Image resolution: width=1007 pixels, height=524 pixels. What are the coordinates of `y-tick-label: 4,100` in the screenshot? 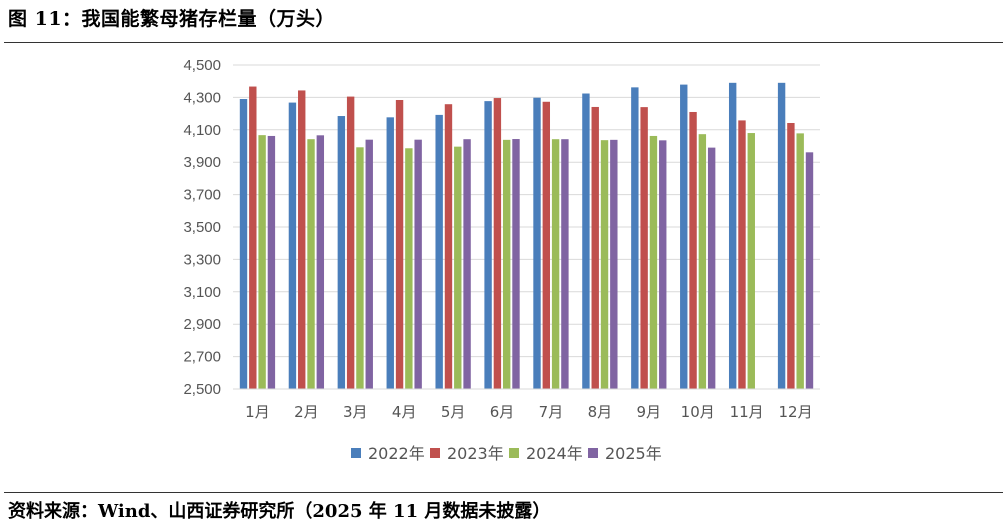 It's located at (202, 130).